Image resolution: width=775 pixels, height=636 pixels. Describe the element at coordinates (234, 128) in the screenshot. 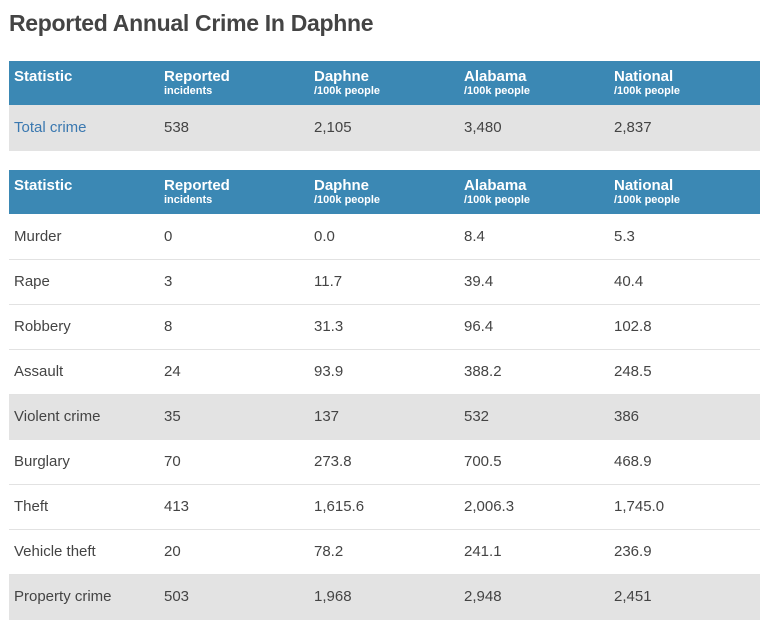

I see `cell-reported: 538` at that location.